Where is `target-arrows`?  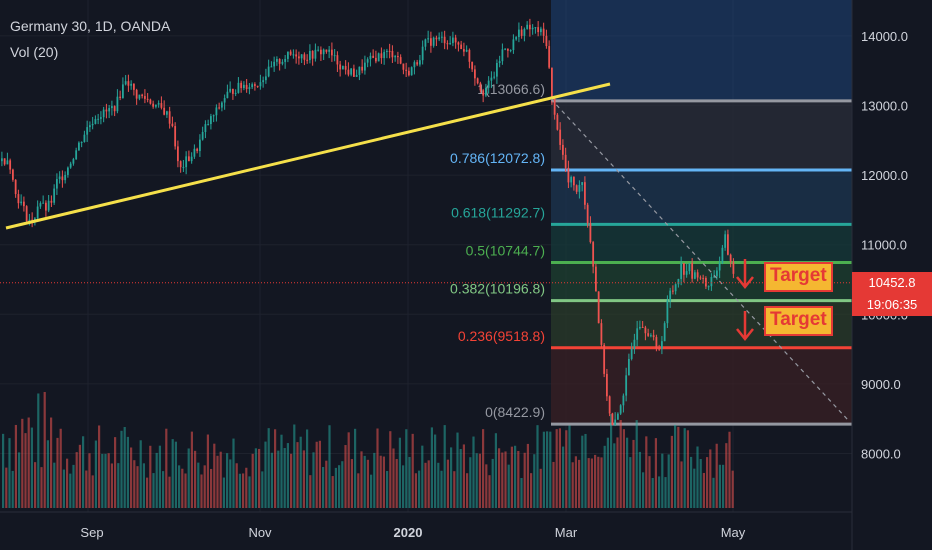
target-arrows is located at coordinates (745, 300).